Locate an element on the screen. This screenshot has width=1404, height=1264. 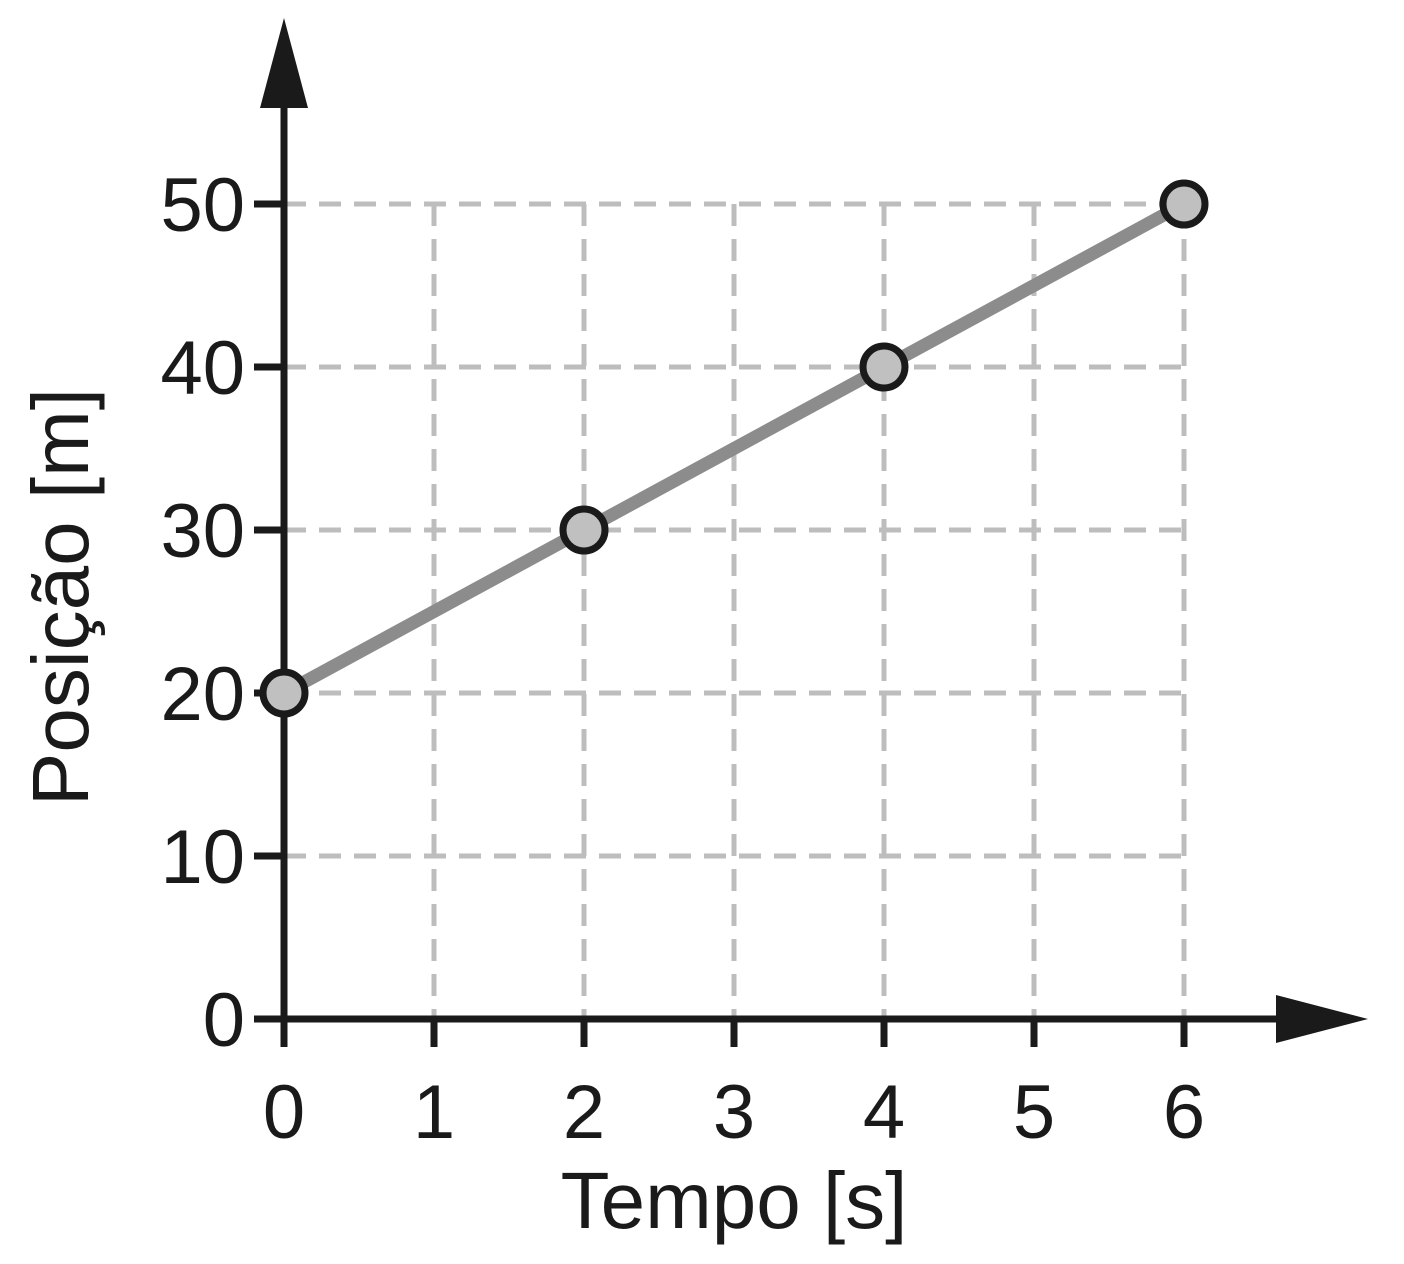
x-tick-label-0: 0 is located at coordinates (284, 1112).